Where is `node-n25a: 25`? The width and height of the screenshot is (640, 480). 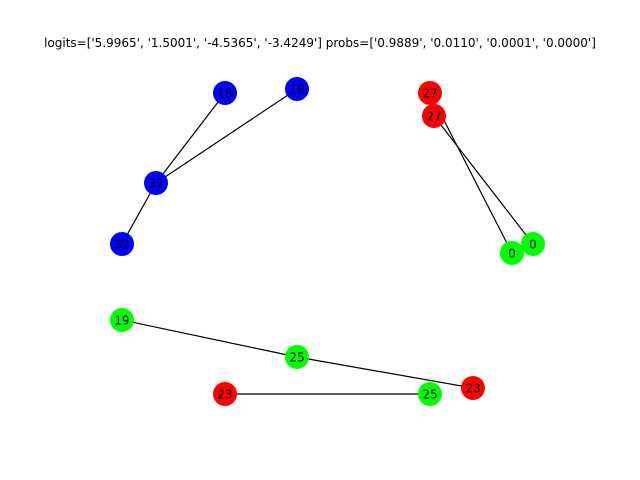 node-n25a: 25 is located at coordinates (297, 357).